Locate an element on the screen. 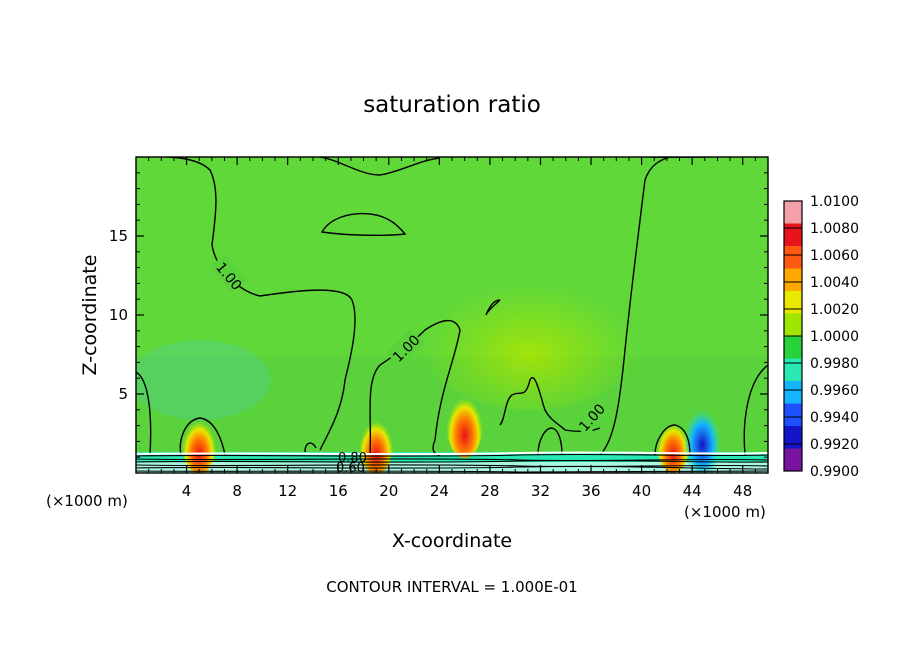  colorbar-label: 1.0020 is located at coordinates (834, 310).